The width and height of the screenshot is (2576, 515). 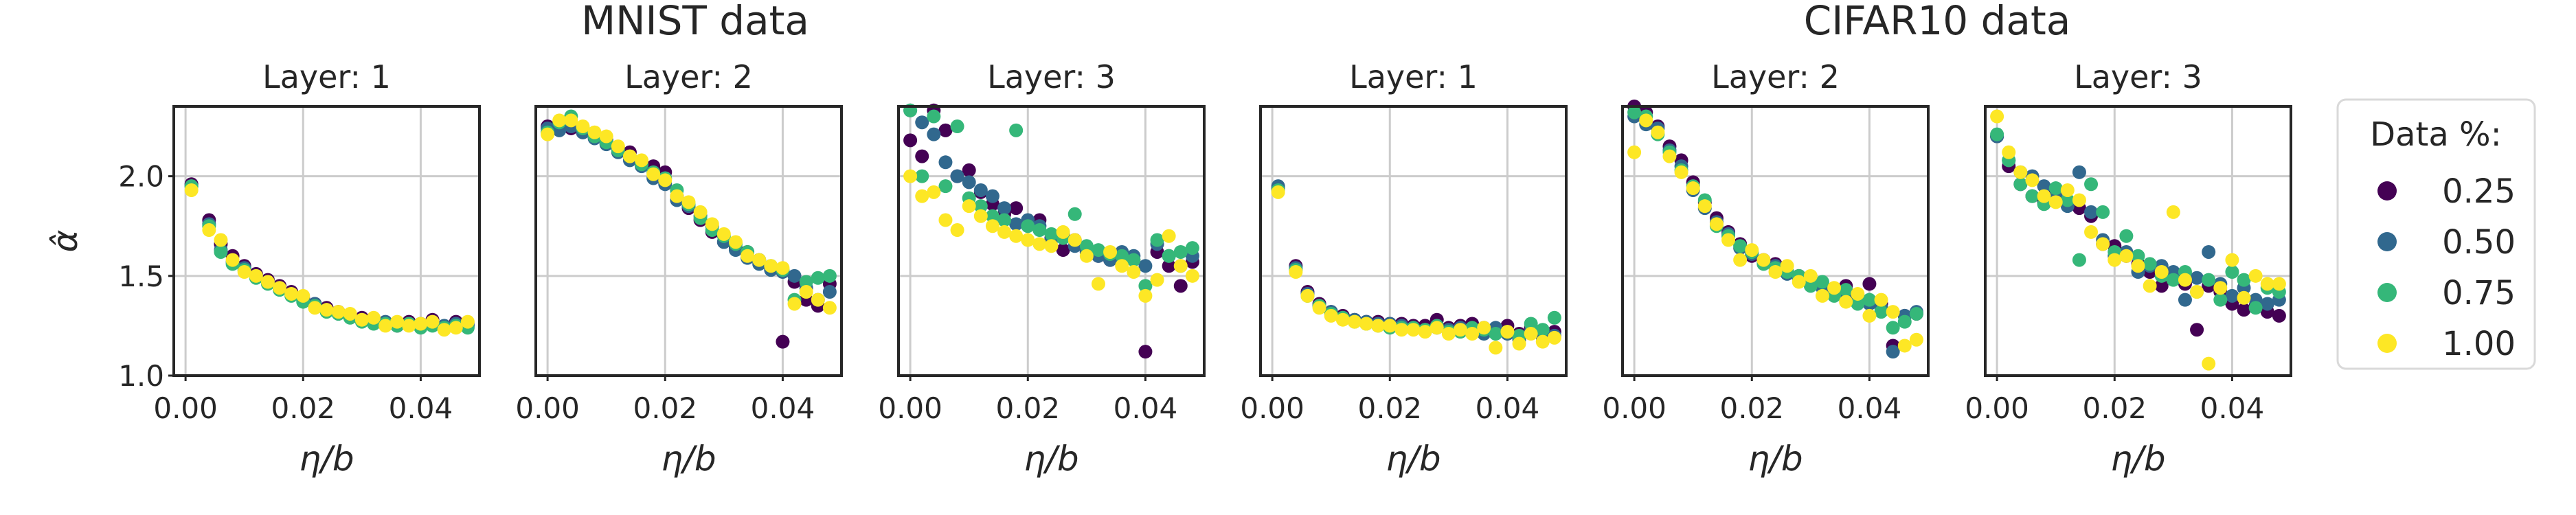 I want to click on plot-area, so click(x=2138, y=241).